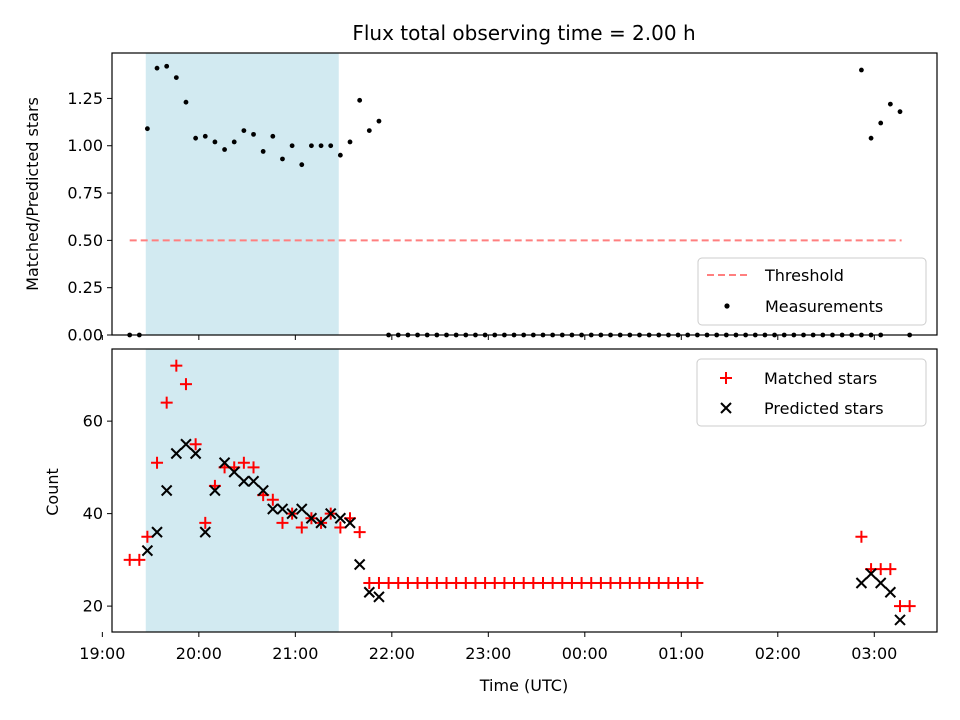  Describe the element at coordinates (726, 408) in the screenshot. I see `predicted-stars-legend-swatch` at that location.